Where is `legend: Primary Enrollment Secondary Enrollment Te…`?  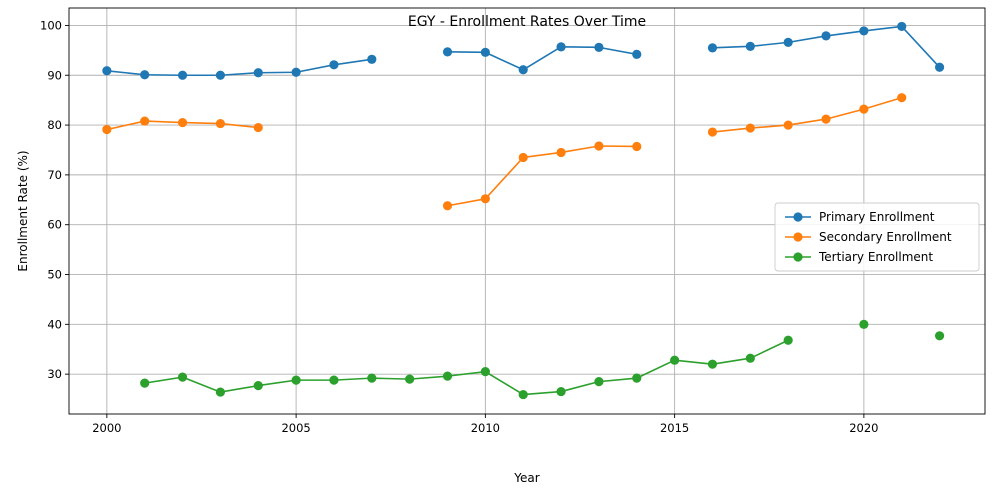
legend: Primary Enrollment Secondary Enrollment Te… is located at coordinates (877, 237).